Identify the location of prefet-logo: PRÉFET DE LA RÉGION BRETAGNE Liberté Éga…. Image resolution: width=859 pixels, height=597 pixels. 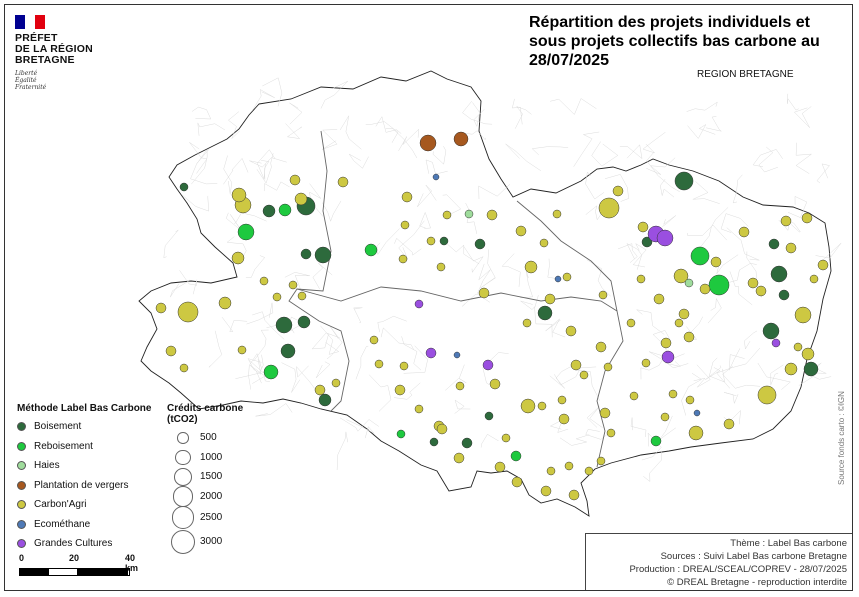
(70, 53).